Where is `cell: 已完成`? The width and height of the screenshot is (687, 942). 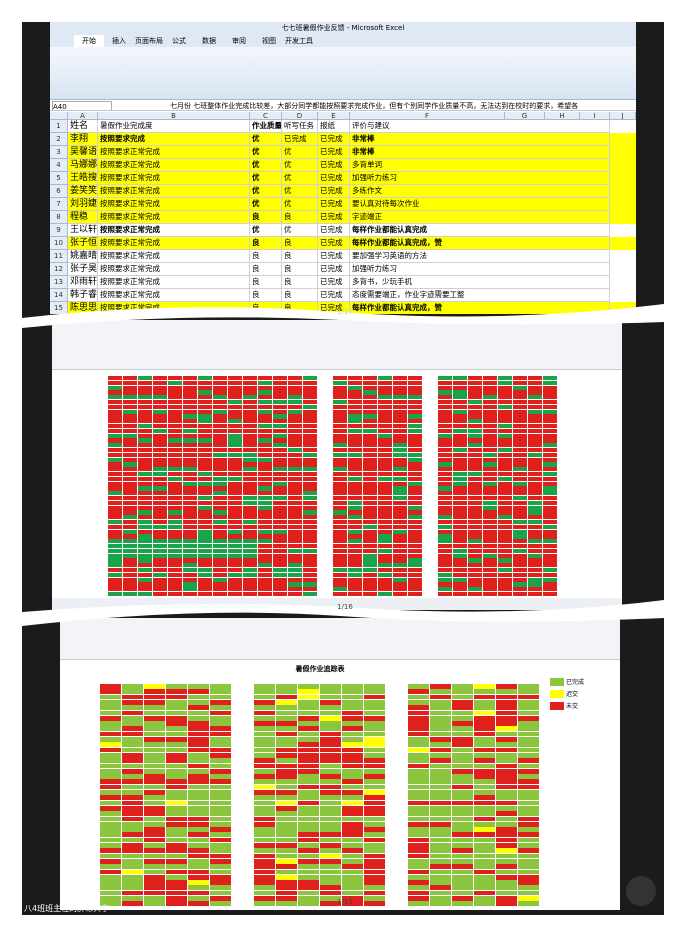 cell: 已完成 is located at coordinates (334, 217).